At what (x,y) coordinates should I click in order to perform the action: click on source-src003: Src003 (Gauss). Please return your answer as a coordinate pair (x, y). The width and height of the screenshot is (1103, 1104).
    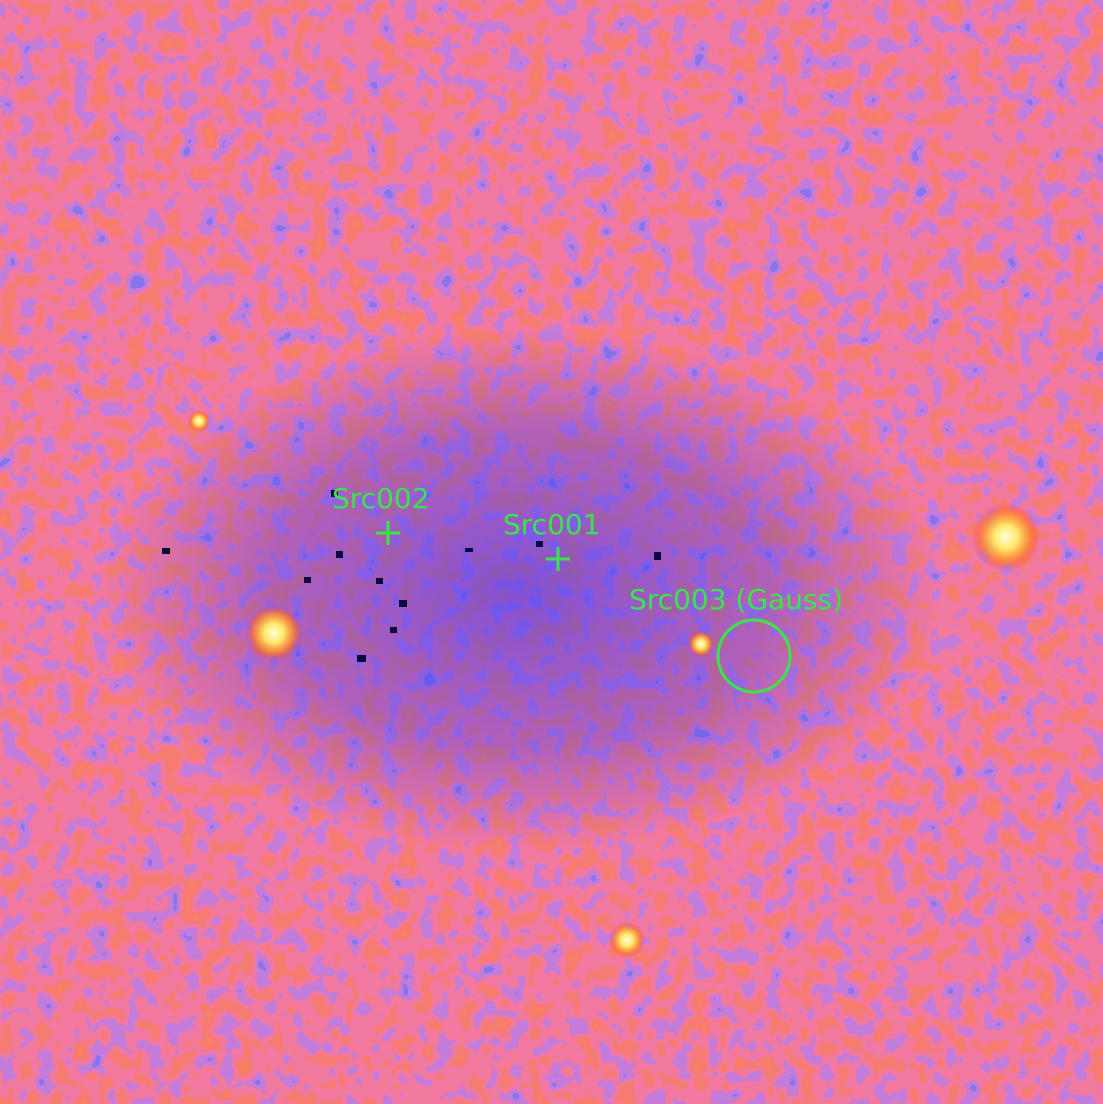
    Looking at the image, I should click on (736, 638).